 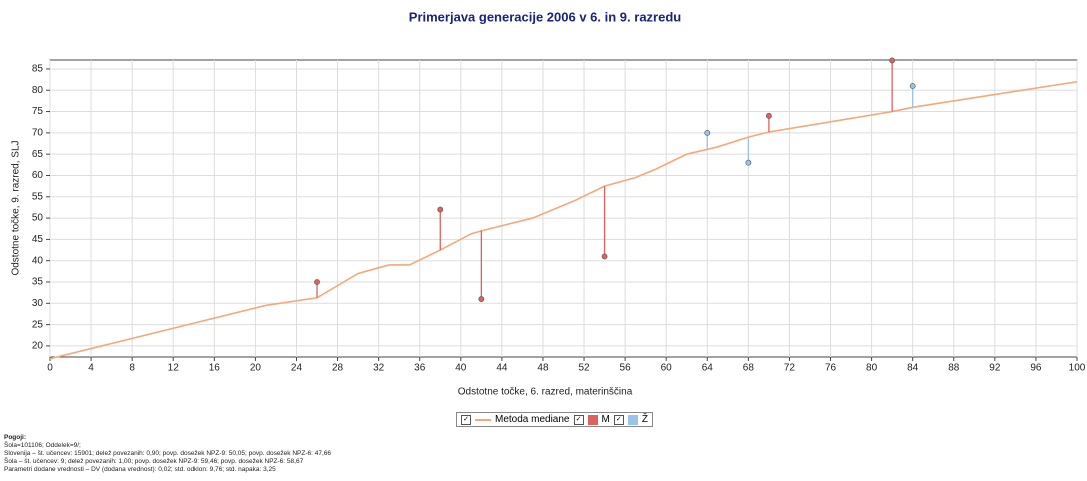 What do you see at coordinates (708, 368) in the screenshot?
I see `x-tick-label: 64` at bounding box center [708, 368].